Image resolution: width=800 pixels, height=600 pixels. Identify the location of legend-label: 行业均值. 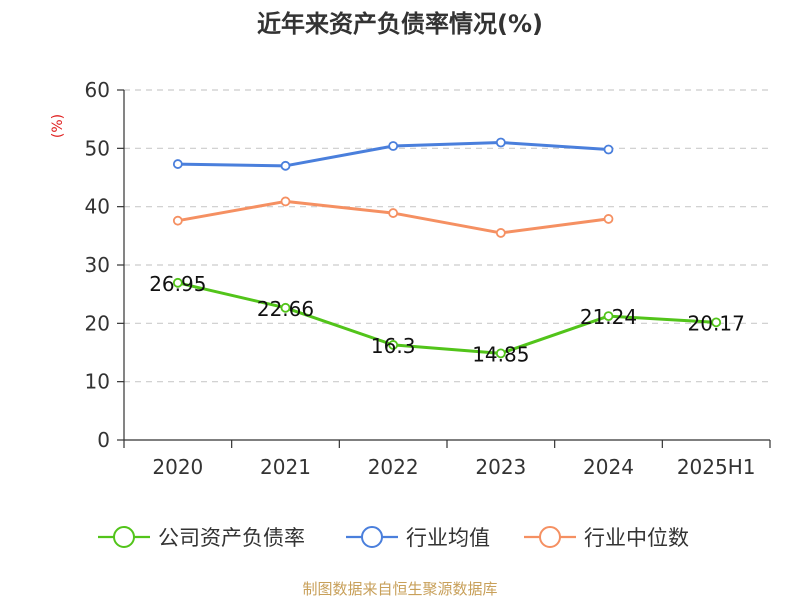
(448, 538).